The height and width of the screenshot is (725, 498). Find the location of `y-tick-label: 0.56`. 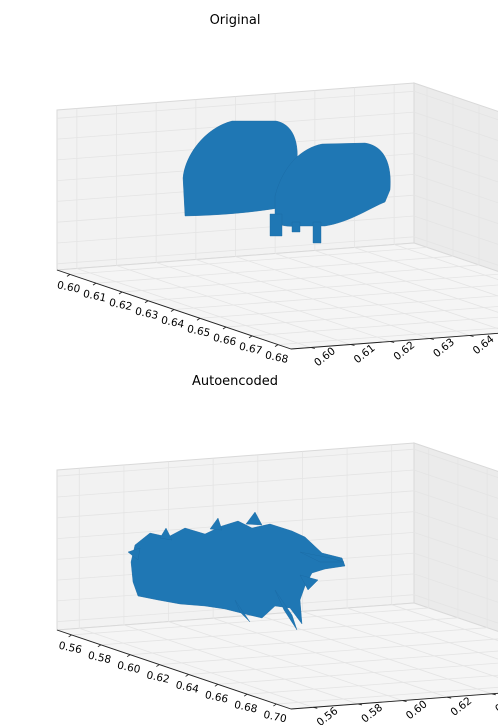

y-tick-label: 0.56 is located at coordinates (328, 715).